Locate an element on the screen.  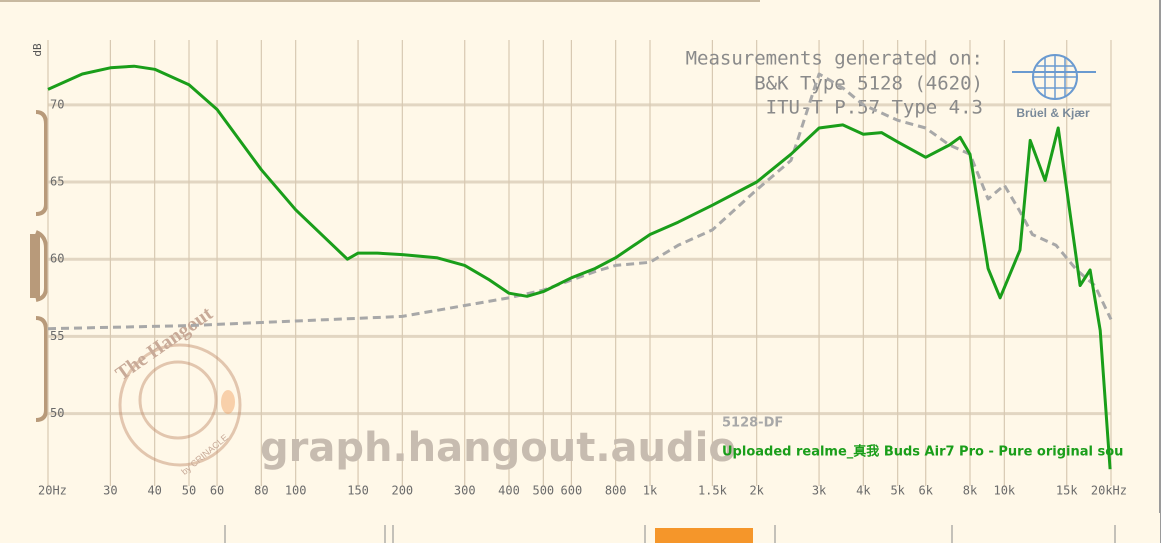
x-tick-label: 60 is located at coordinates (217, 491).